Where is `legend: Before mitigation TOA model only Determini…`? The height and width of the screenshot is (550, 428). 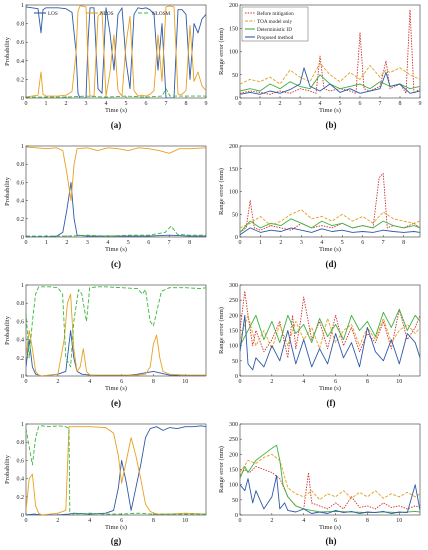
legend: Before mitigation TOA model only Determini… is located at coordinates (275, 24).